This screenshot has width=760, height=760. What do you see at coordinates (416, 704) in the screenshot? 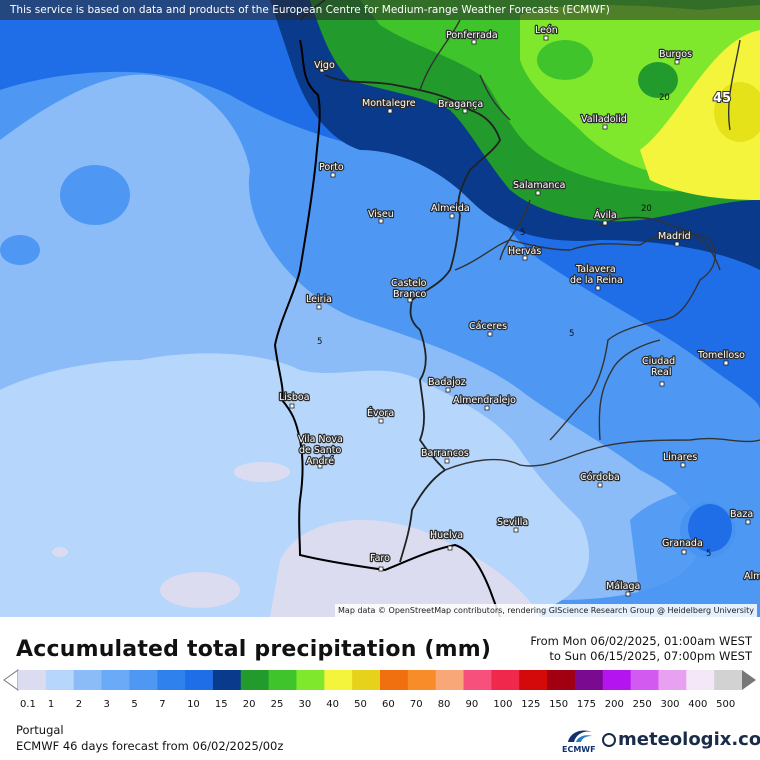
I see `scale-label: 70` at bounding box center [416, 704].